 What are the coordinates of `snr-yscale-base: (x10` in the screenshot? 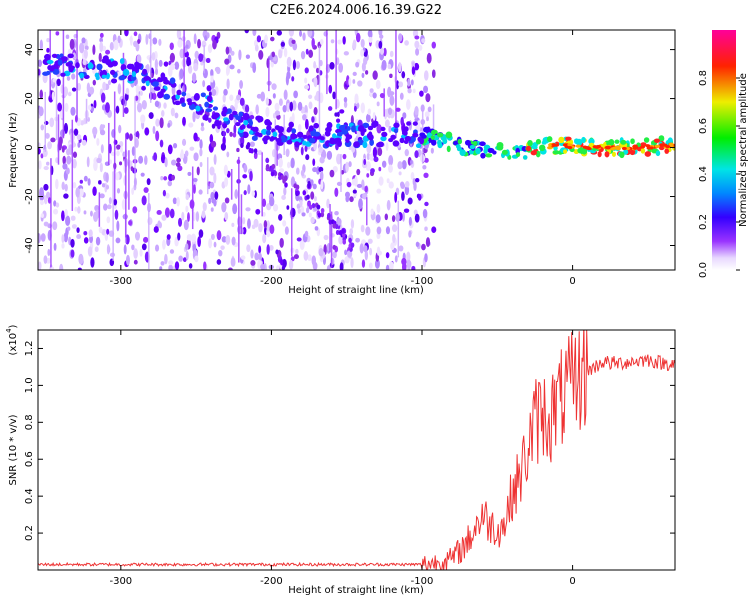 It's located at (13, 344).